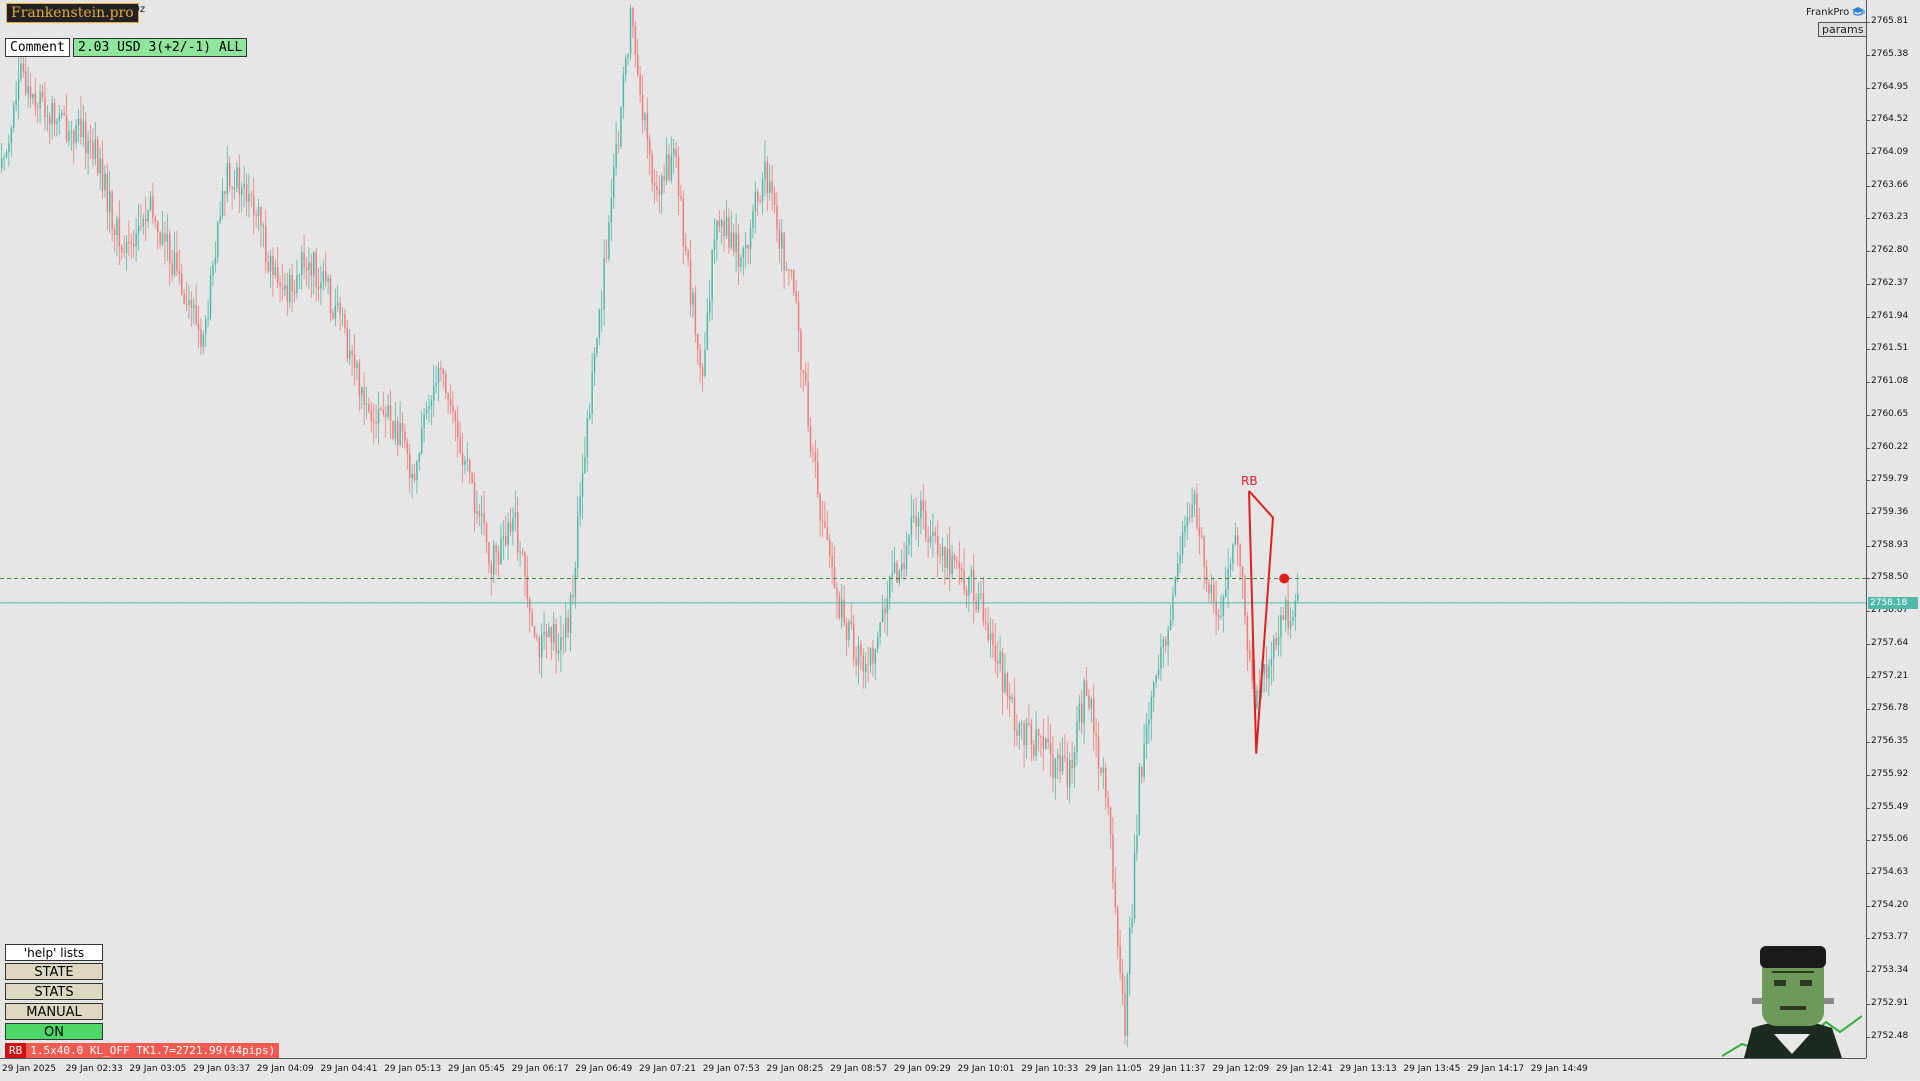  I want to click on rb-pattern-shape, so click(1261, 622).